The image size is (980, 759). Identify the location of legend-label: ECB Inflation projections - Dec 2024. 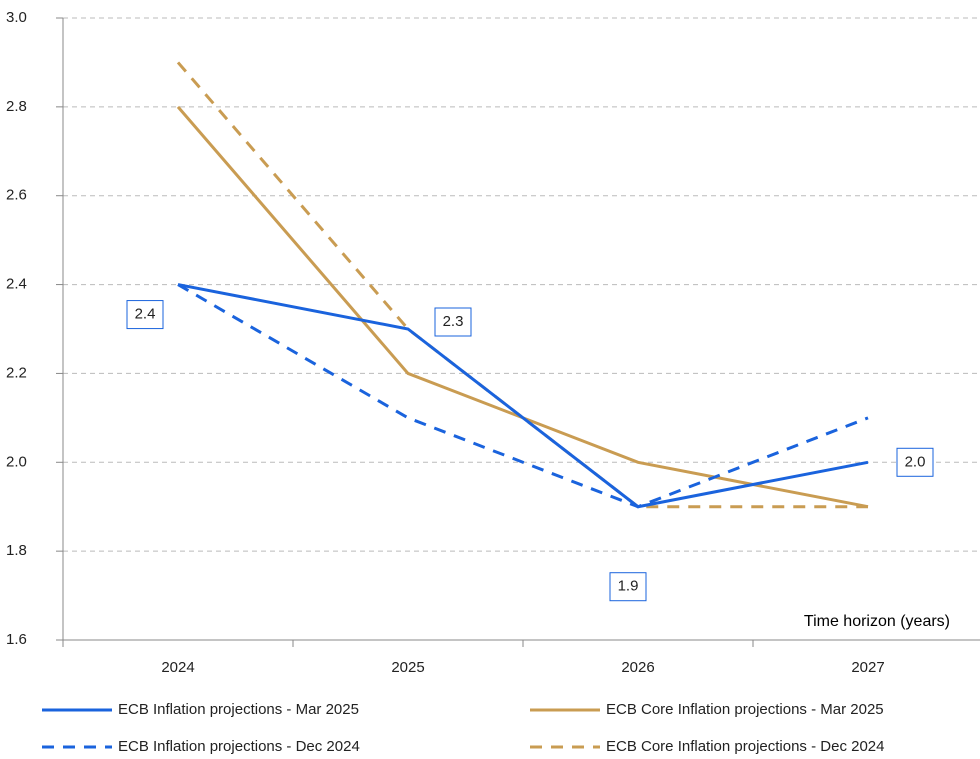
(239, 746).